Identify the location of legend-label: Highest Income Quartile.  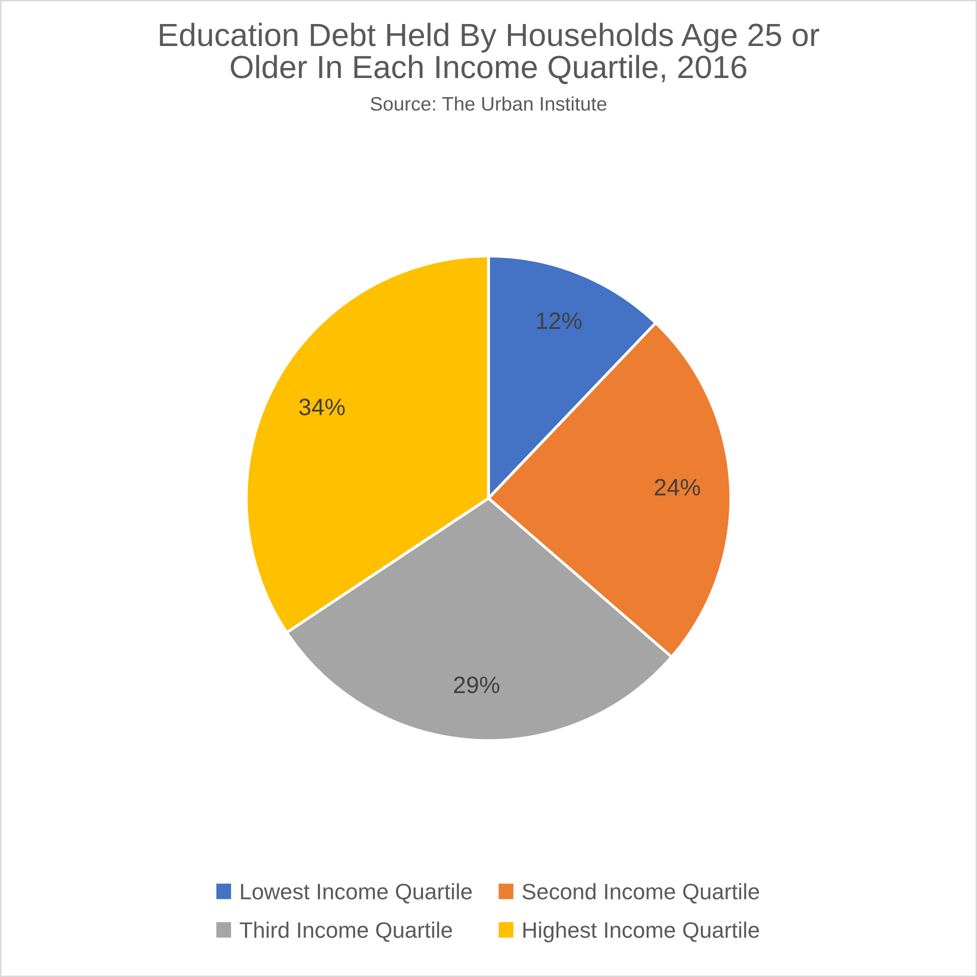
(641, 932).